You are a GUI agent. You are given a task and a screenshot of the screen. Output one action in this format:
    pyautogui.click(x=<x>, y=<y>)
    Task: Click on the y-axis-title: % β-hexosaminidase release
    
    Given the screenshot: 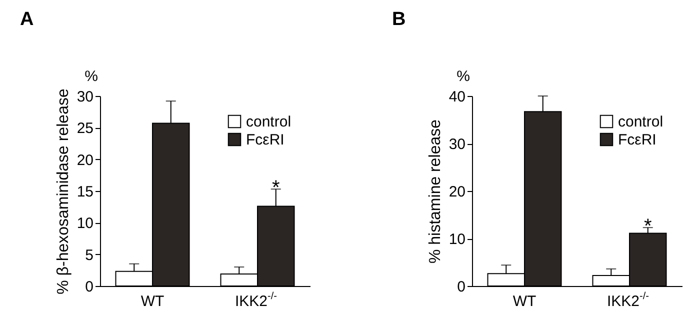 What is the action you would take?
    pyautogui.click(x=63, y=191)
    